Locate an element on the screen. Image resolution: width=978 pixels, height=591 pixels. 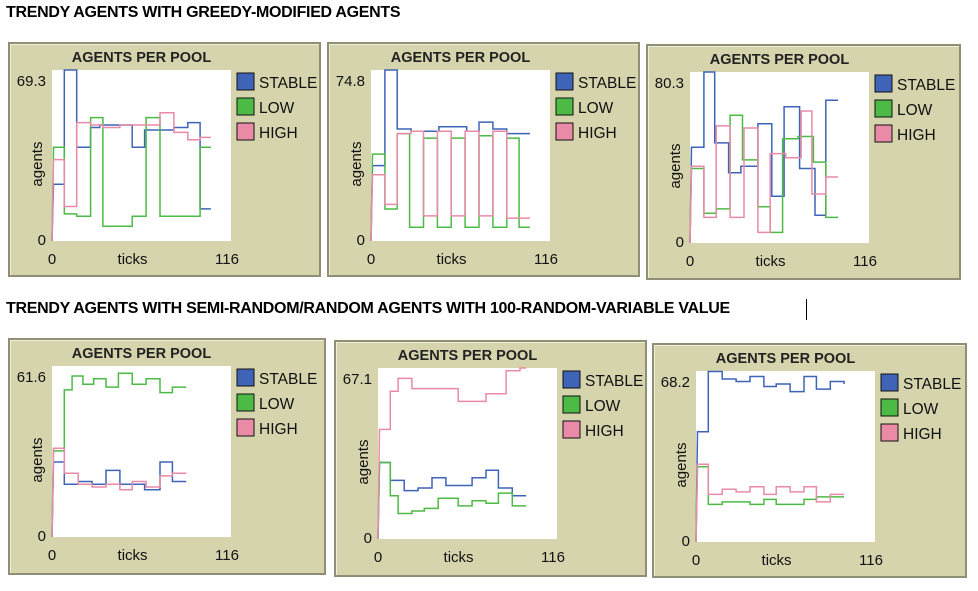
text-cursor is located at coordinates (806, 309).